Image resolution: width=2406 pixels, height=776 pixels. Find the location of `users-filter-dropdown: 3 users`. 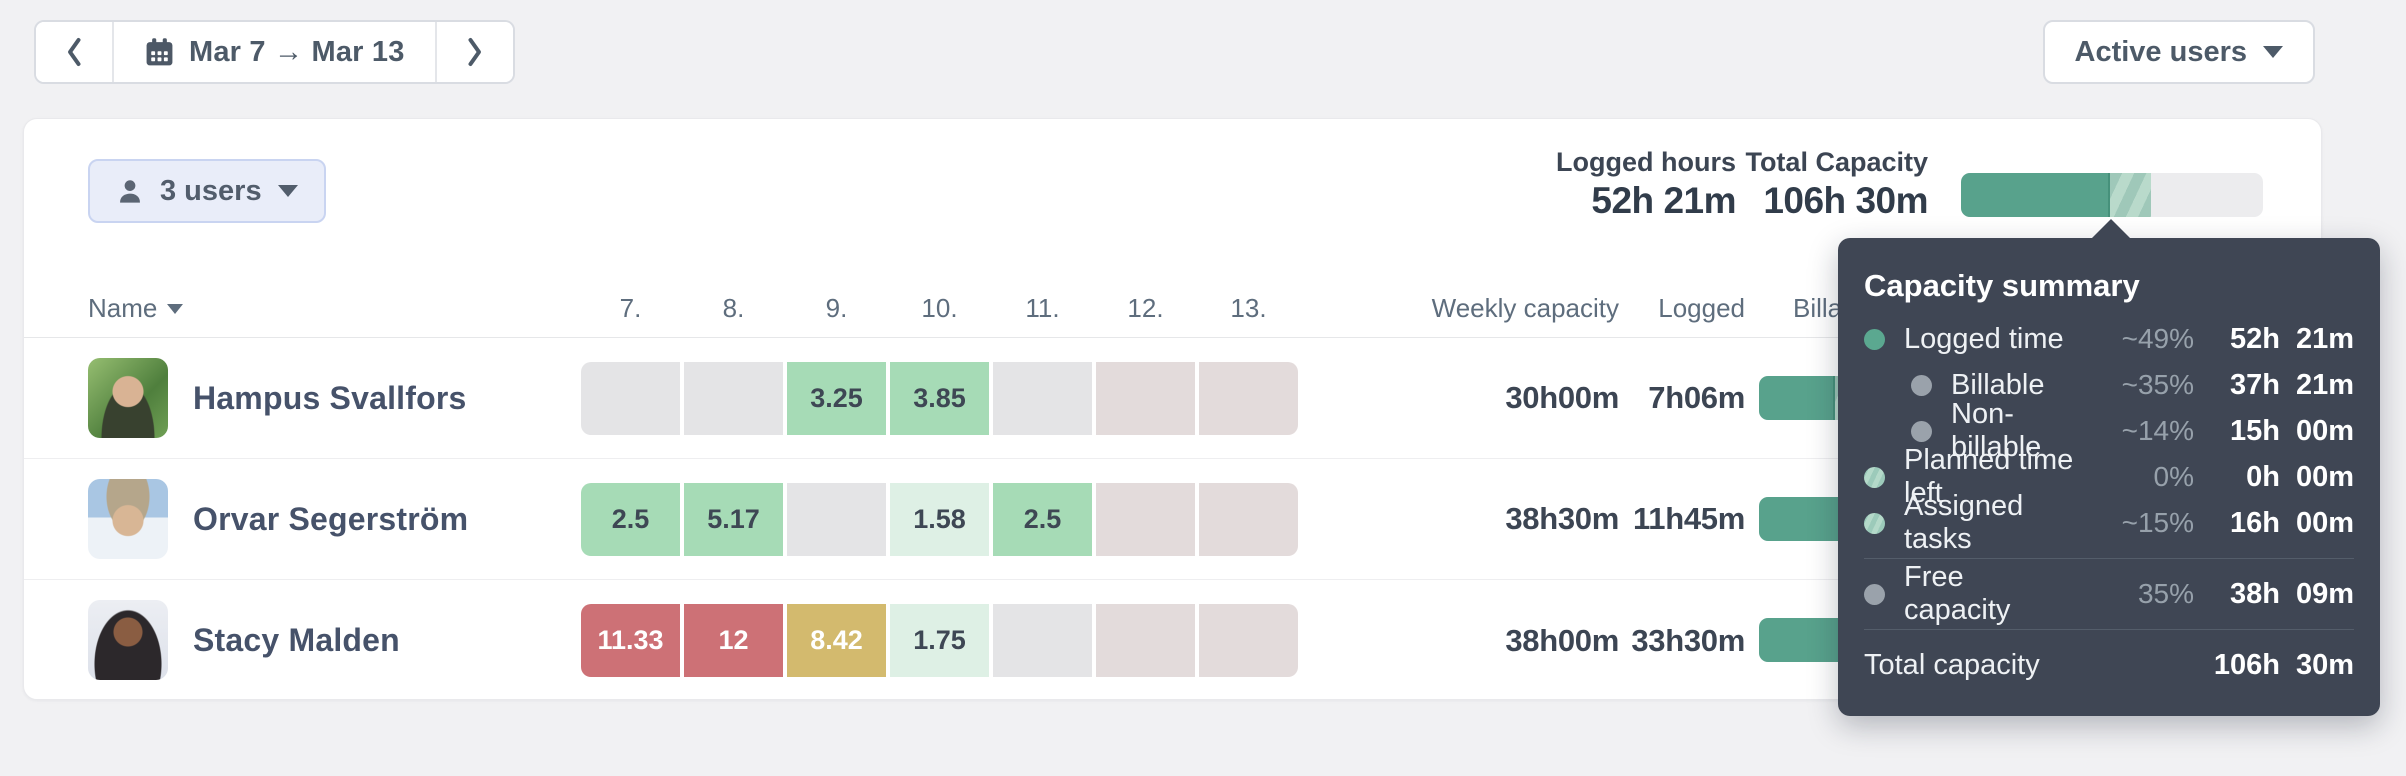

users-filter-dropdown: 3 users is located at coordinates (207, 191).